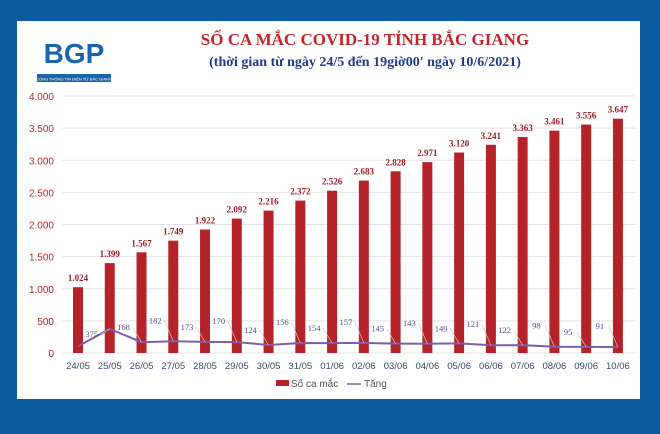  What do you see at coordinates (41, 97) in the screenshot?
I see `y-tick-label: 4.000` at bounding box center [41, 97].